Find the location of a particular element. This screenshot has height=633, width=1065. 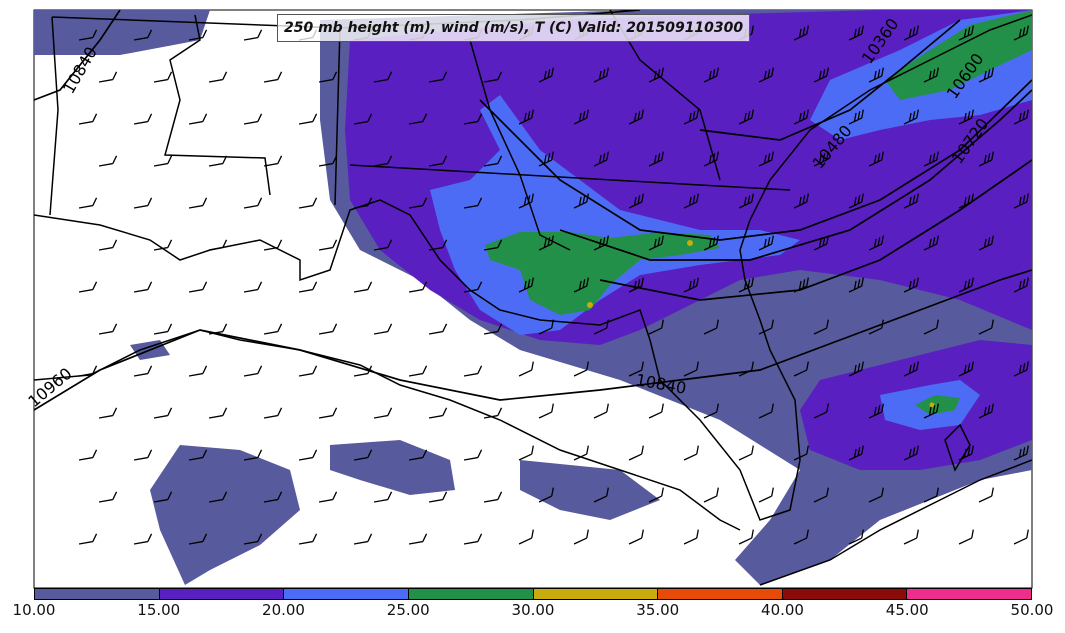

bahamas-coast is located at coordinates (957, 447).